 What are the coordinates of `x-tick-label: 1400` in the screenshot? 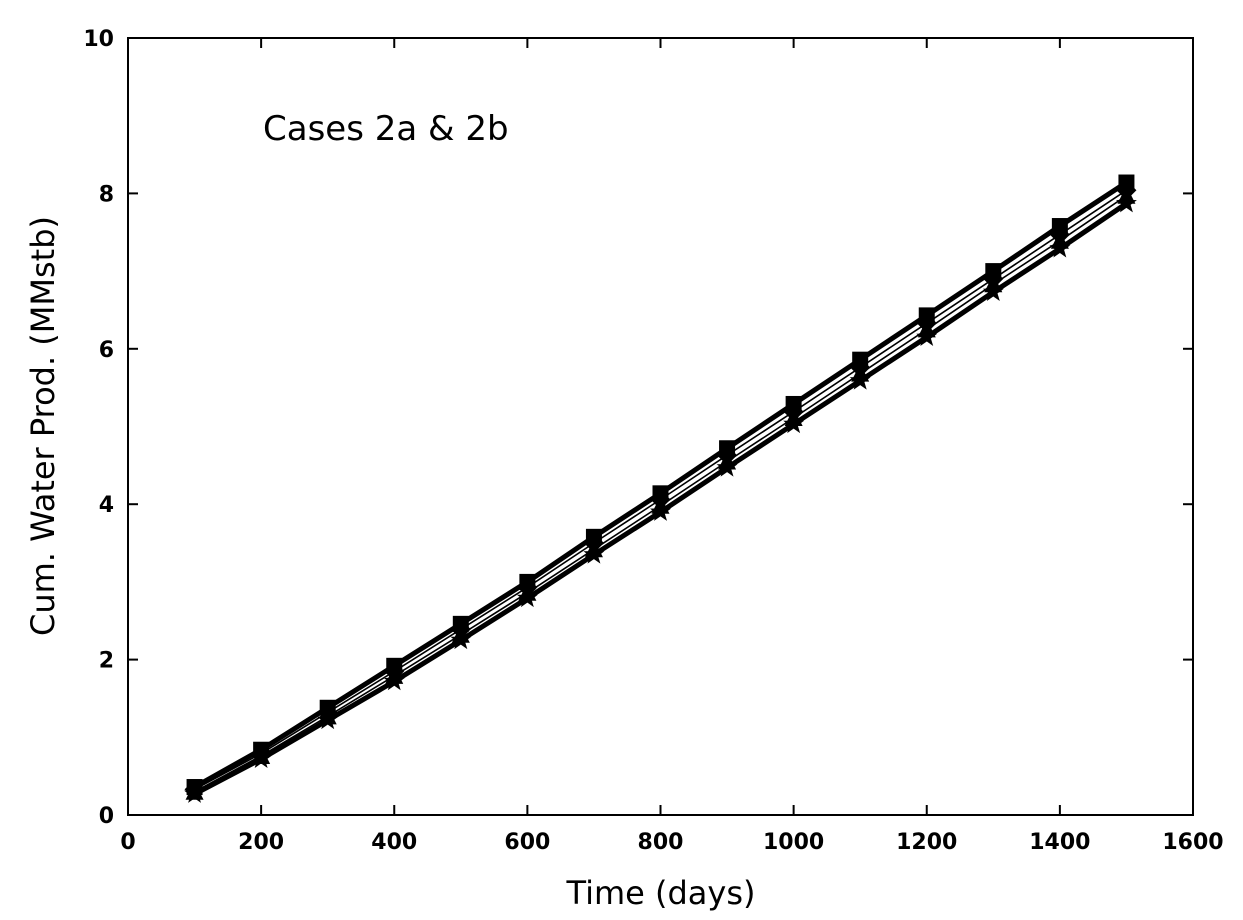 It's located at (1059, 842).